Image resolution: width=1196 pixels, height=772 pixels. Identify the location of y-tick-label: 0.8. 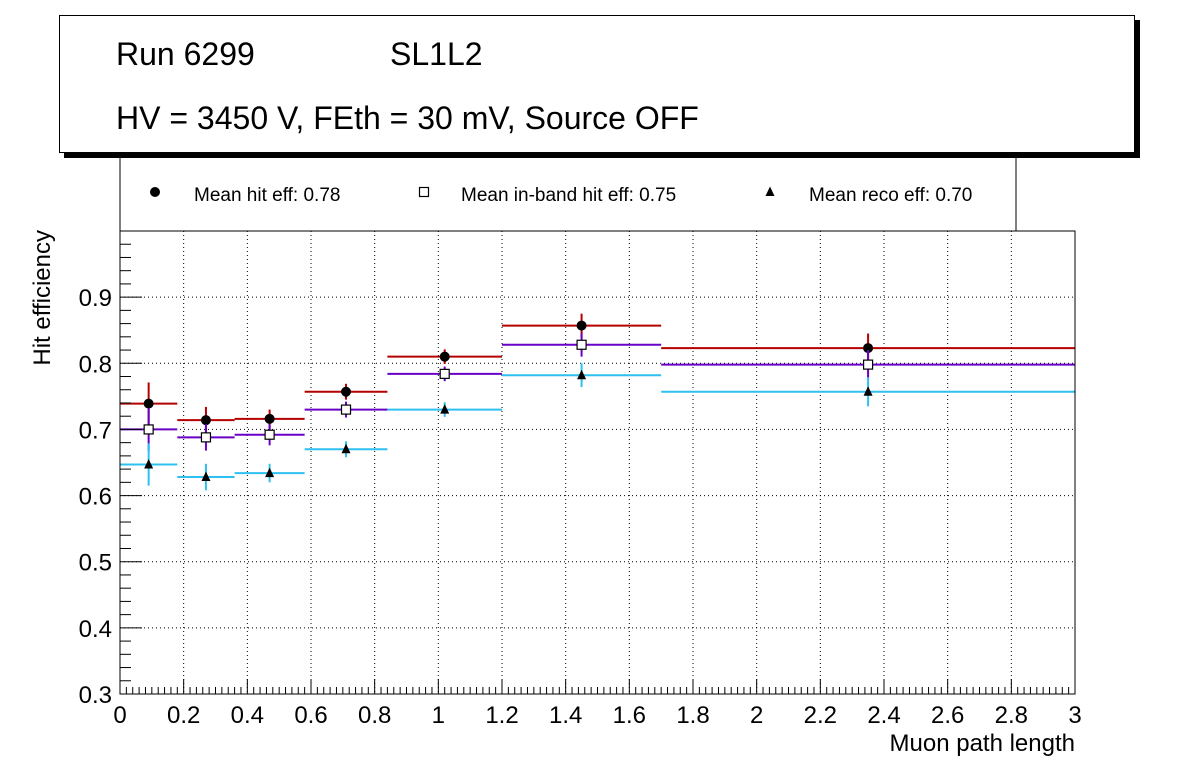
(95, 364).